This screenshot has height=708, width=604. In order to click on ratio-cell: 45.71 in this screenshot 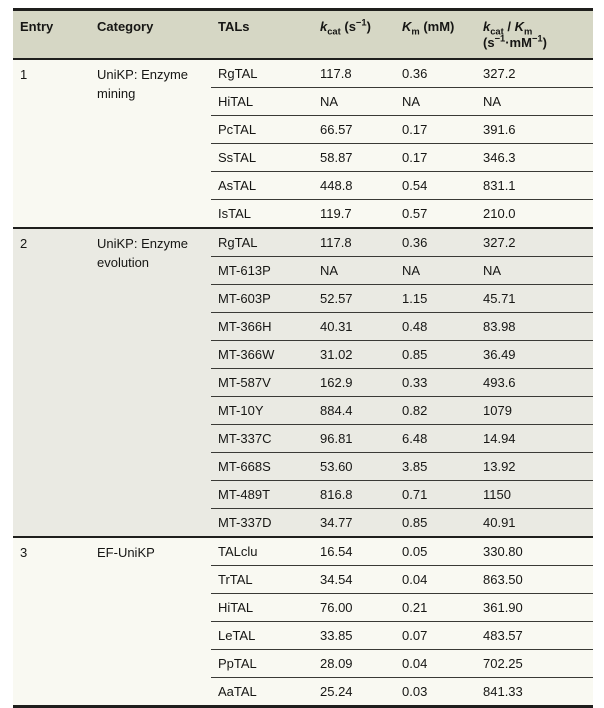, I will do `click(534, 298)`.